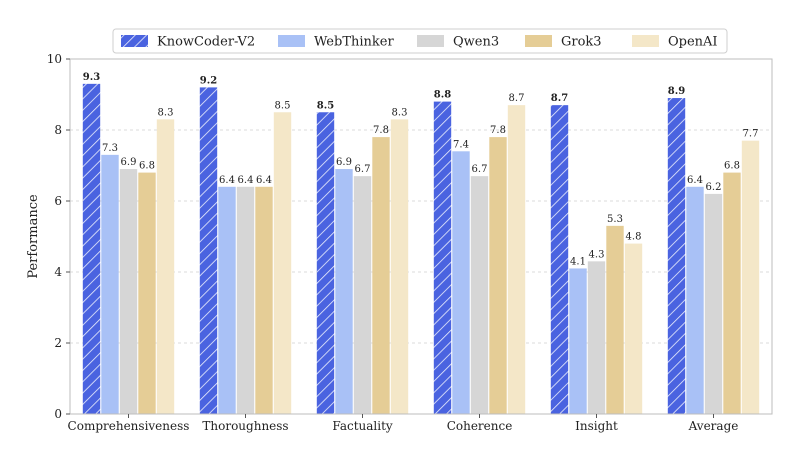 The image size is (800, 454). I want to click on data-label: 4.3, so click(597, 254).